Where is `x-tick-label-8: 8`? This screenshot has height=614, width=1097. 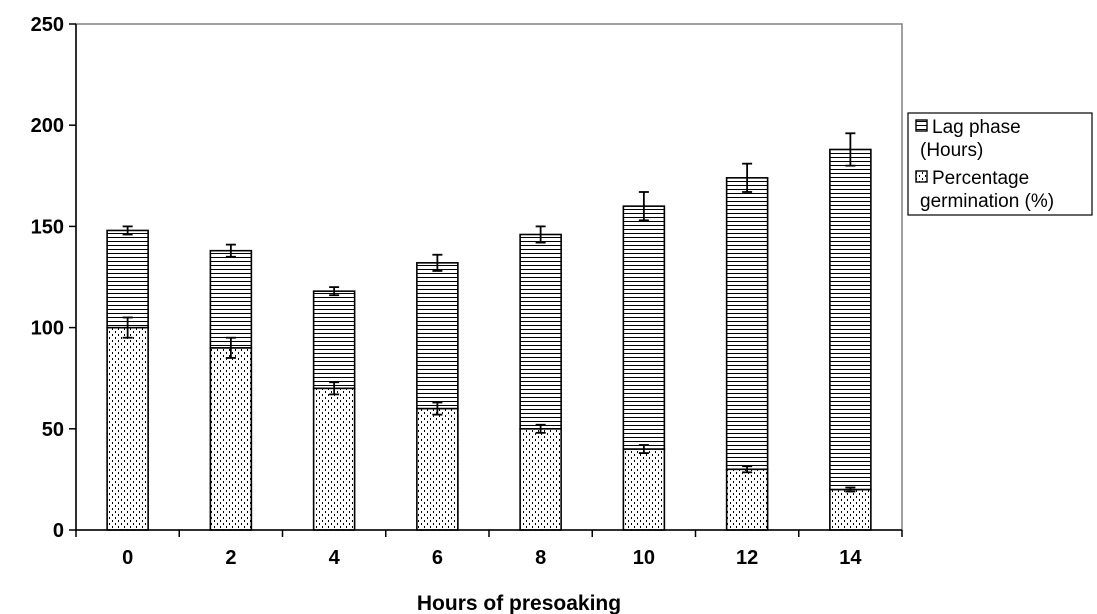 x-tick-label-8: 8 is located at coordinates (540, 558).